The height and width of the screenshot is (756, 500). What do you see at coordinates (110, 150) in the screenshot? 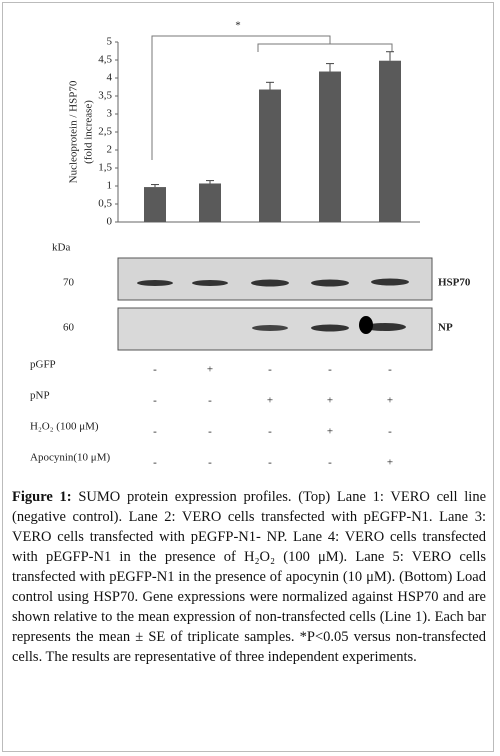
I see `y-tick-label: 2` at bounding box center [110, 150].